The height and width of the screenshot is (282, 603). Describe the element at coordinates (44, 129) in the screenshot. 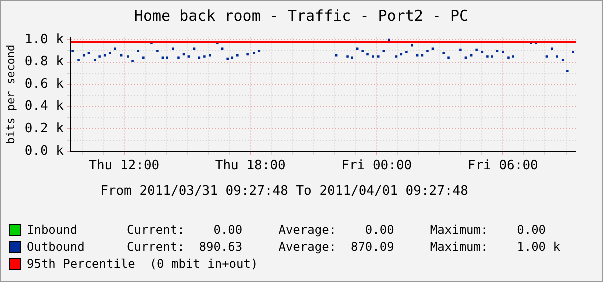

I see `y-tick-label: 0.2 k` at that location.